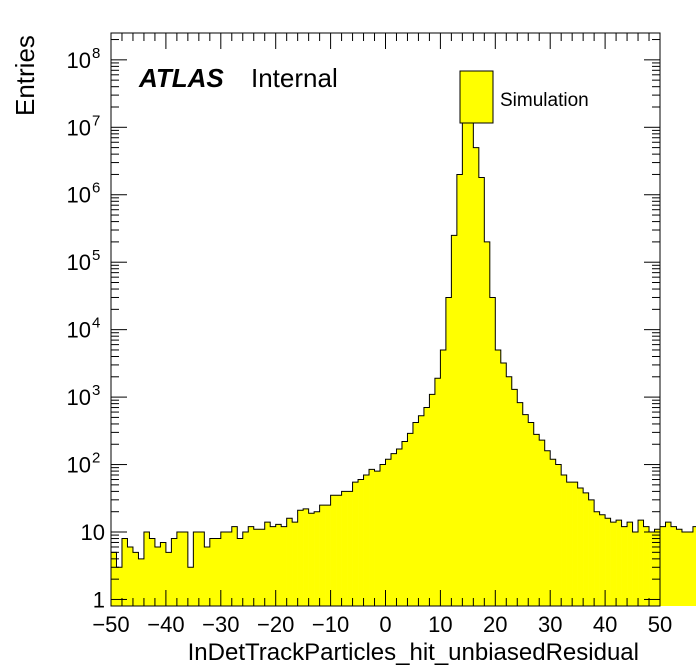 Image resolution: width=696 pixels, height=672 pixels. What do you see at coordinates (96, 120) in the screenshot?
I see `y-tick-exponent: 7` at bounding box center [96, 120].